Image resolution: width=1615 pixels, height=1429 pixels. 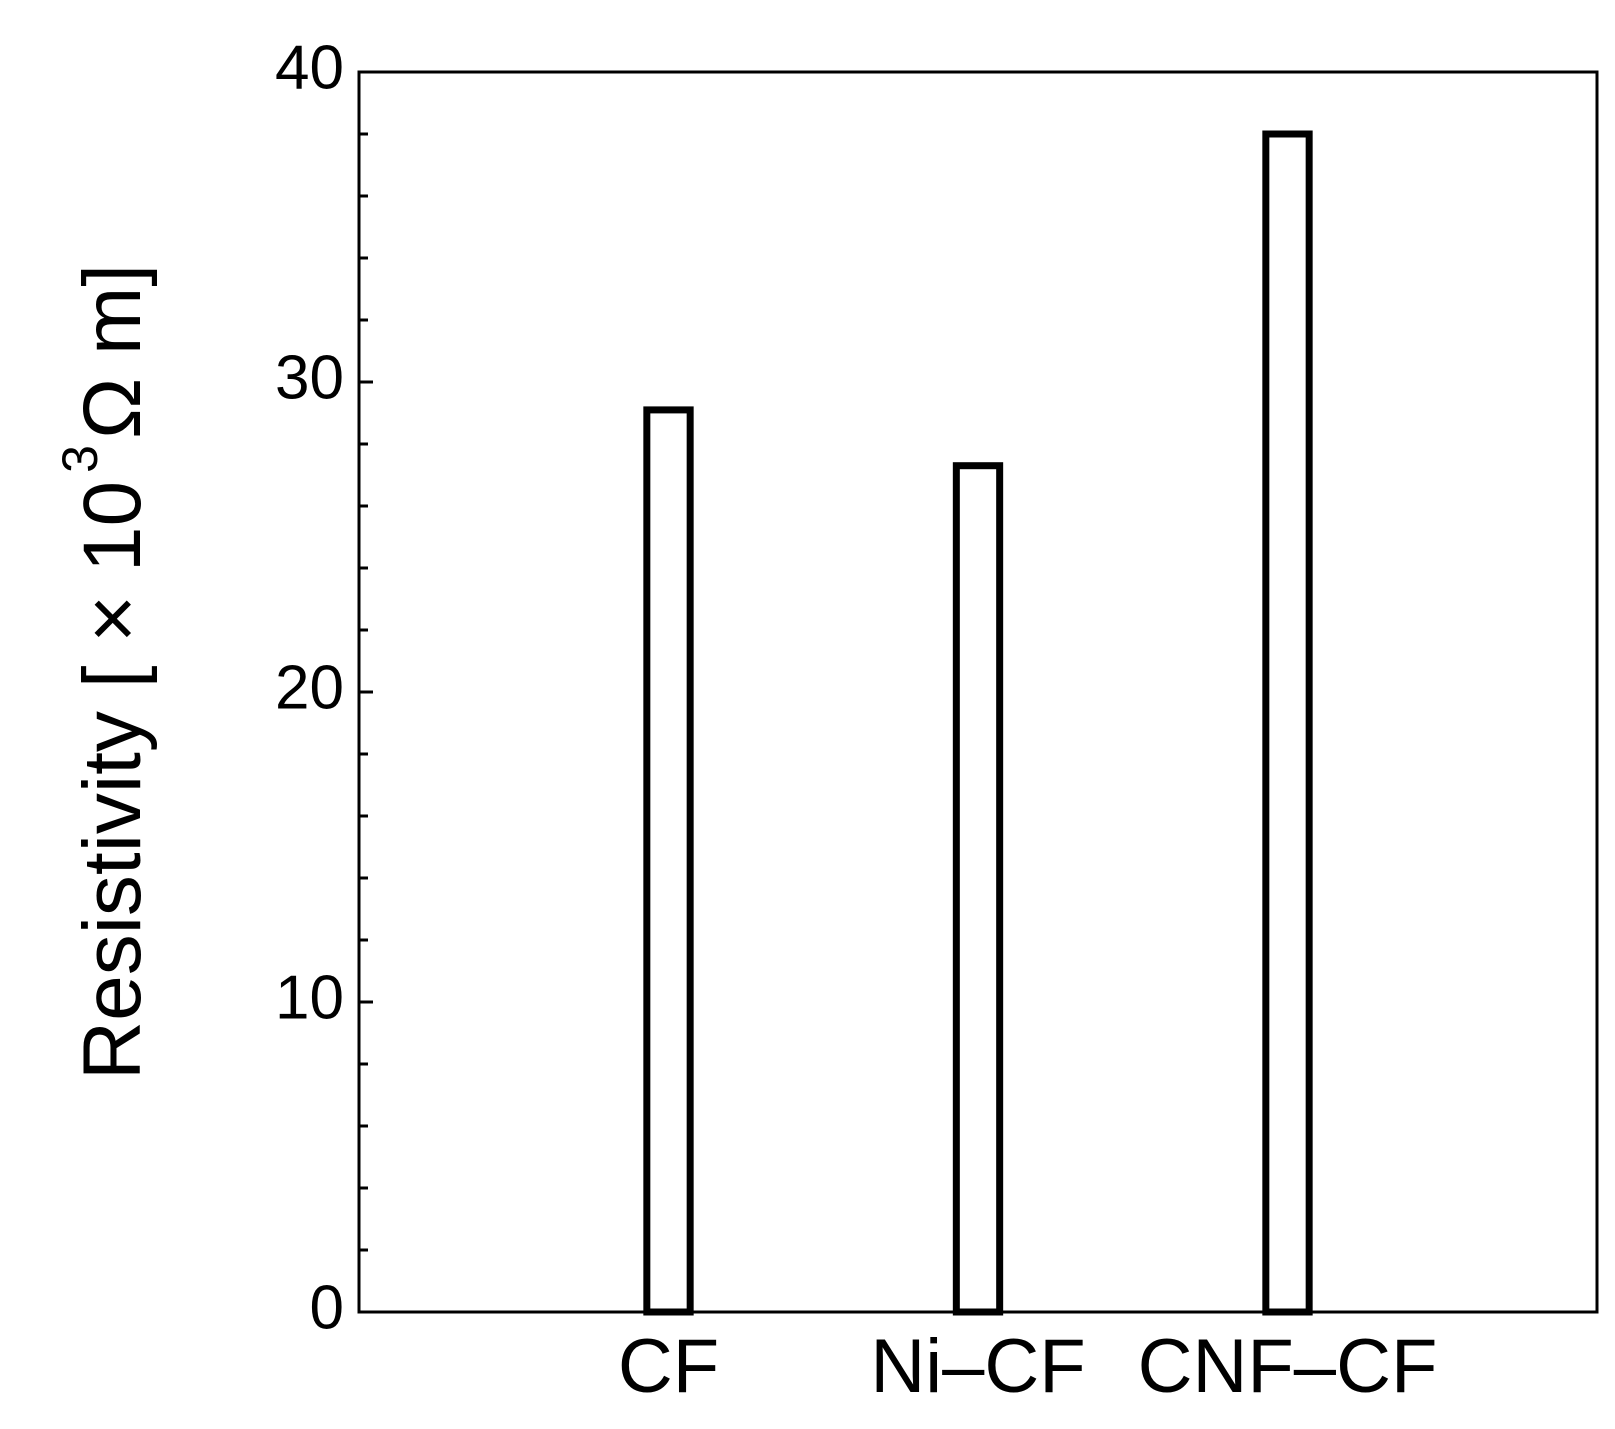 What do you see at coordinates (112, 780) in the screenshot?
I see `y-label-text: Resistivity [ × 10` at bounding box center [112, 780].